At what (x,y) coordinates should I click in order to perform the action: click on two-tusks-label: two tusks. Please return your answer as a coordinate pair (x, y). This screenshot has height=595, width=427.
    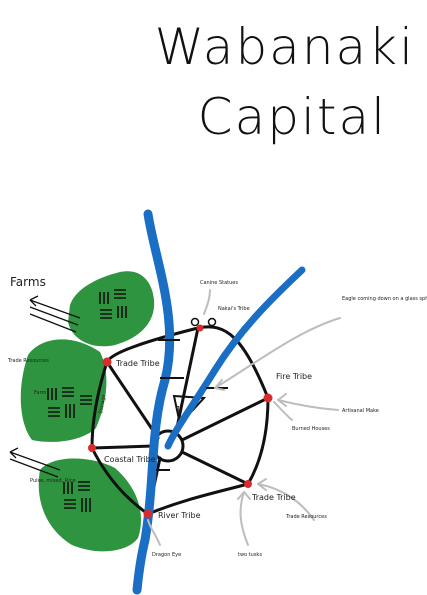
    Looking at the image, I should click on (250, 555).